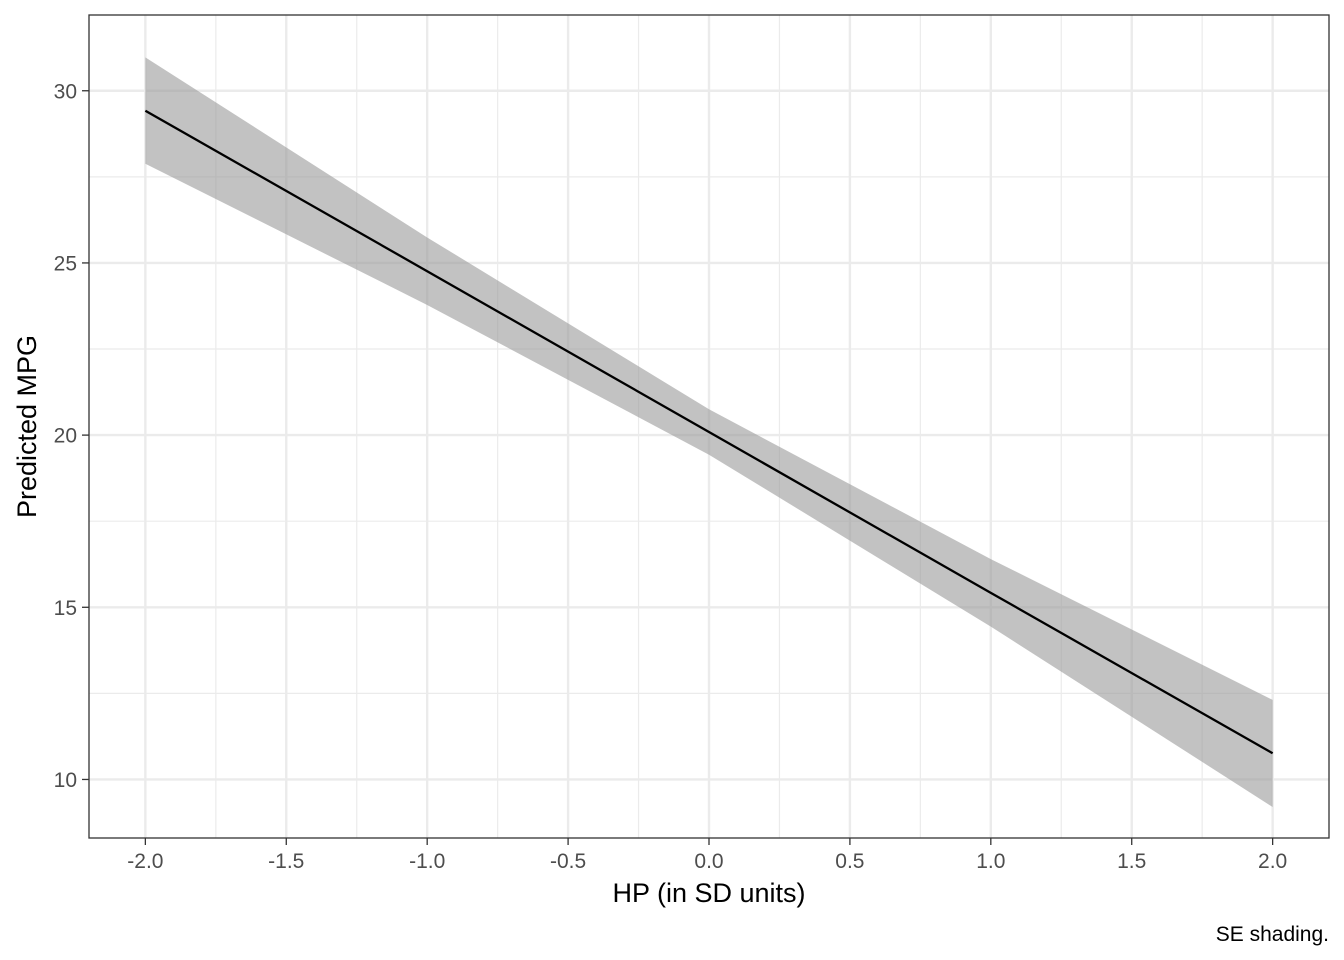 Image resolution: width=1344 pixels, height=960 pixels. What do you see at coordinates (27, 426) in the screenshot?
I see `y-axis-title: Predicted MPG` at bounding box center [27, 426].